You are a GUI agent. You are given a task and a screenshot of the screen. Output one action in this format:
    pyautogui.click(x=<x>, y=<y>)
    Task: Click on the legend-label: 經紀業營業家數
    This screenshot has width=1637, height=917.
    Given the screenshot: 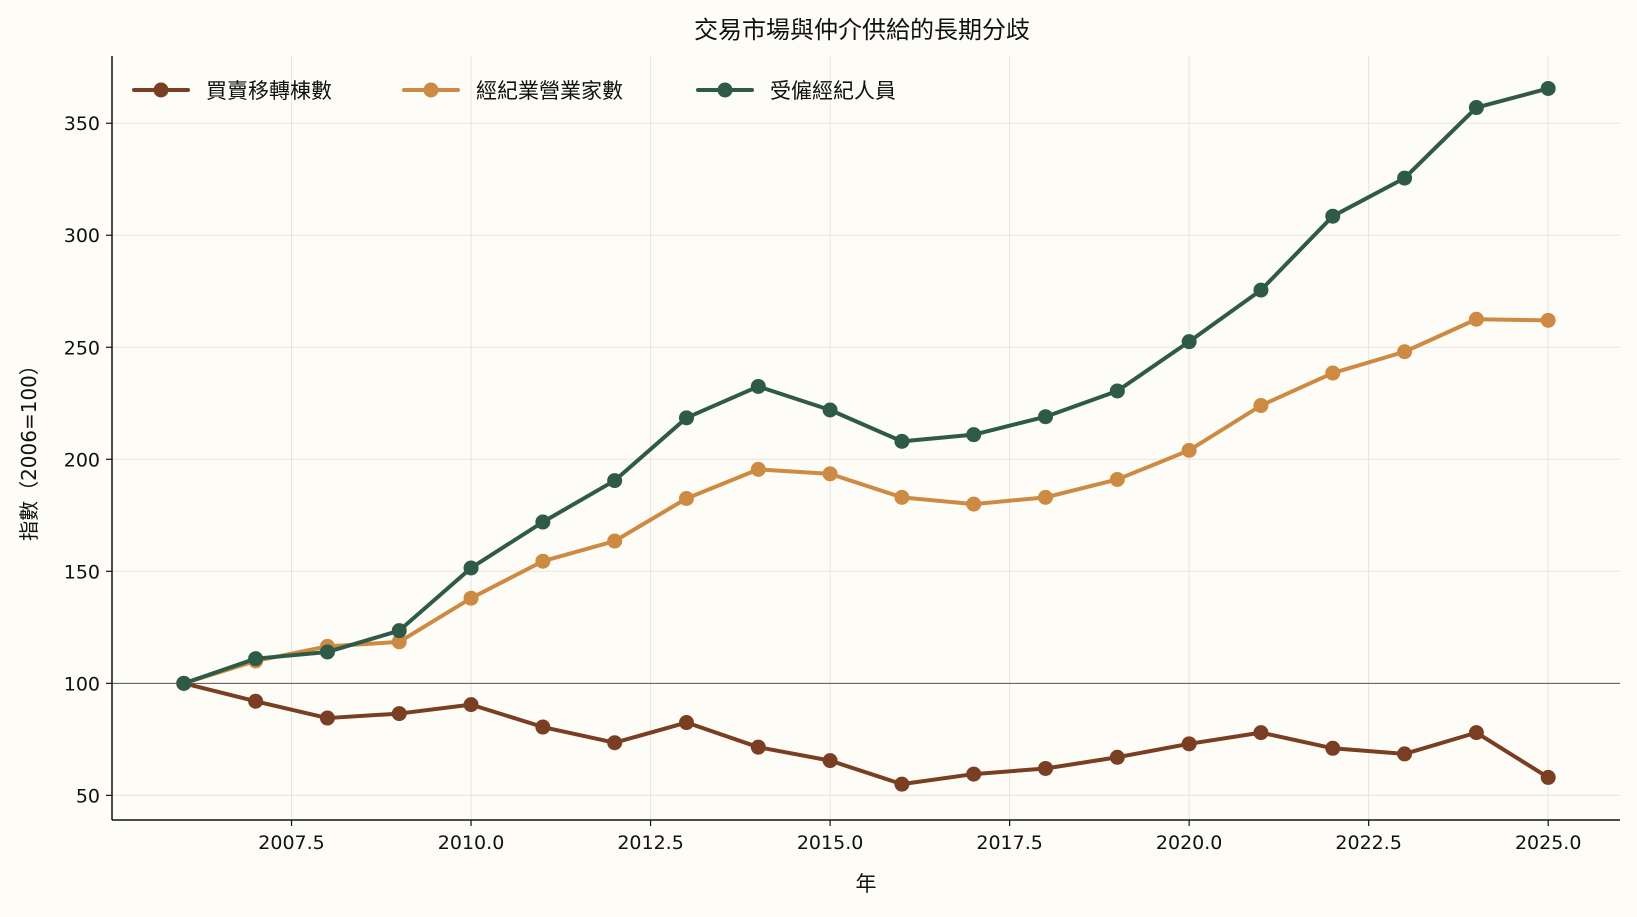 What is the action you would take?
    pyautogui.click(x=549, y=91)
    